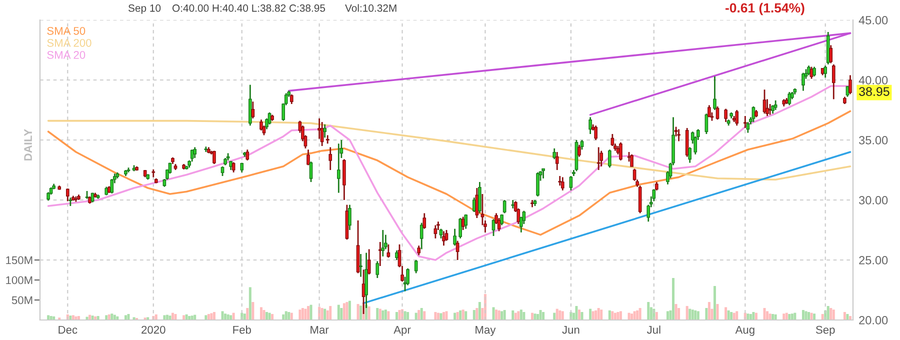 This screenshot has width=900, height=340. What do you see at coordinates (873, 20) in the screenshot?
I see `y-tick-label: 45.00` at bounding box center [873, 20].